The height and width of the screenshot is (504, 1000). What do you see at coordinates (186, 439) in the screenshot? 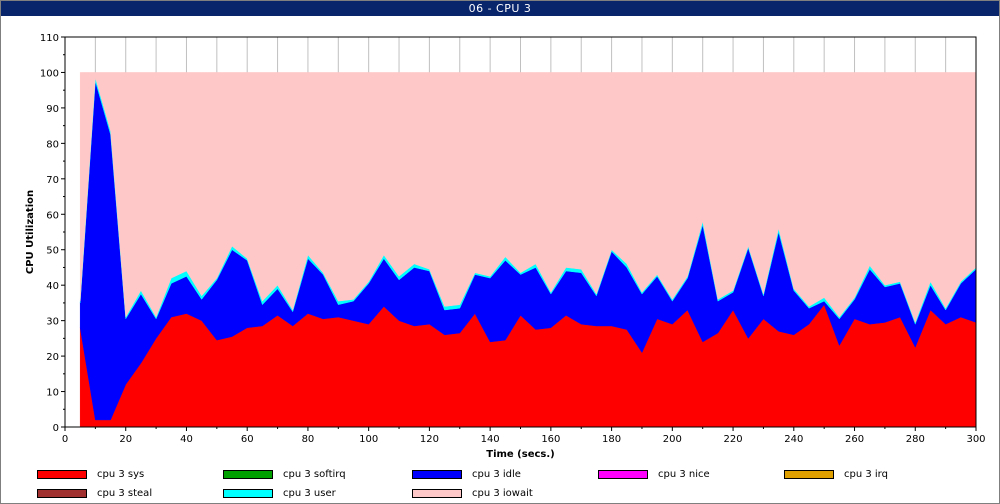
I see `x-tick-label: 40` at bounding box center [186, 439].